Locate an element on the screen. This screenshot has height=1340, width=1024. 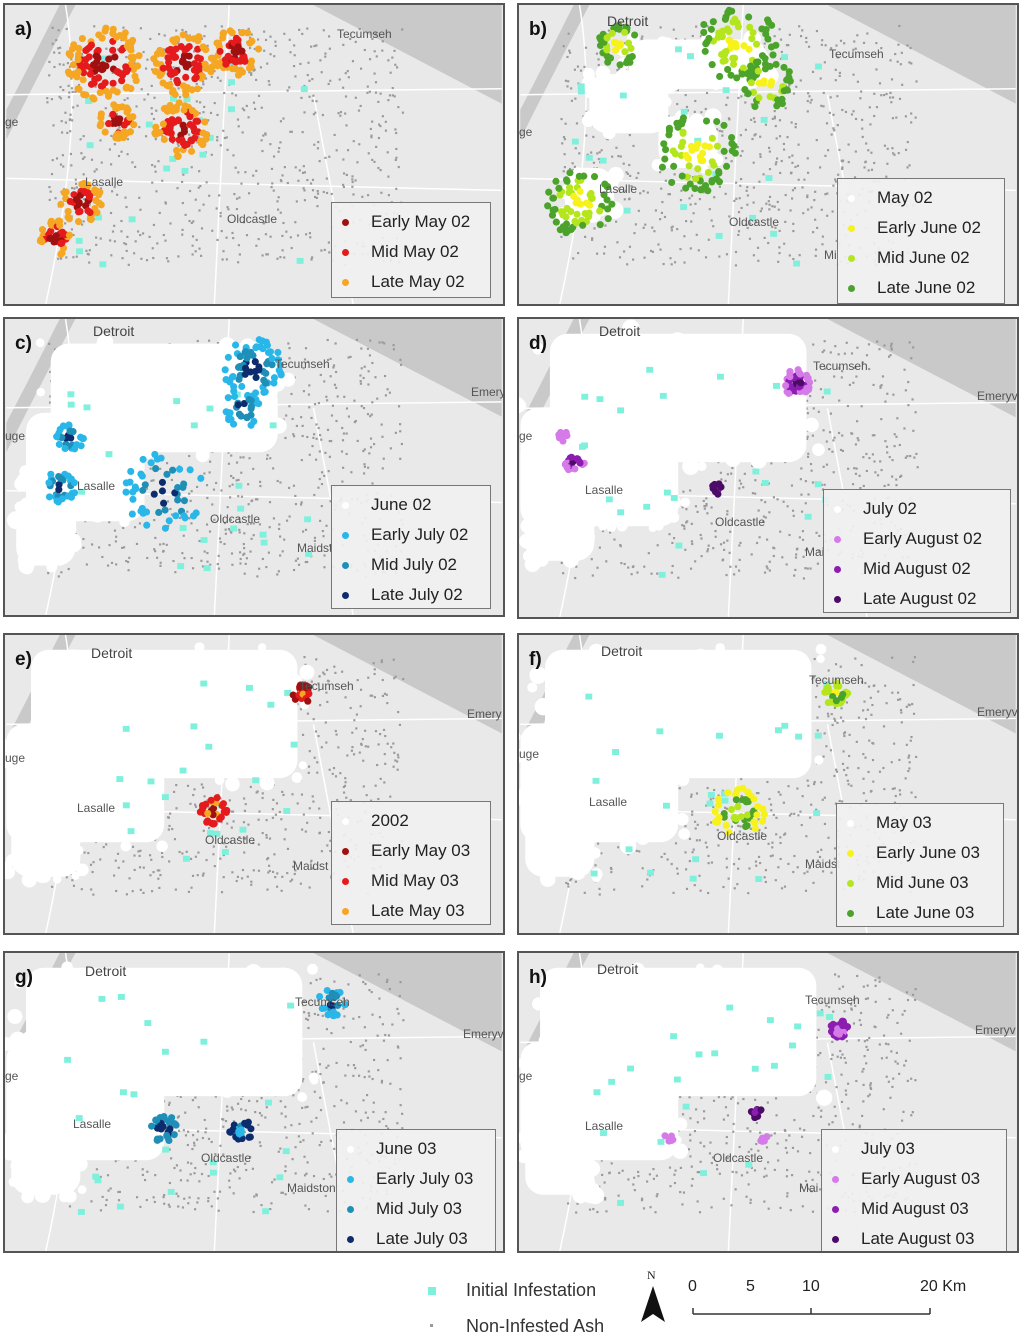
legend-item: Late July 03 is located at coordinates (418, 1237).